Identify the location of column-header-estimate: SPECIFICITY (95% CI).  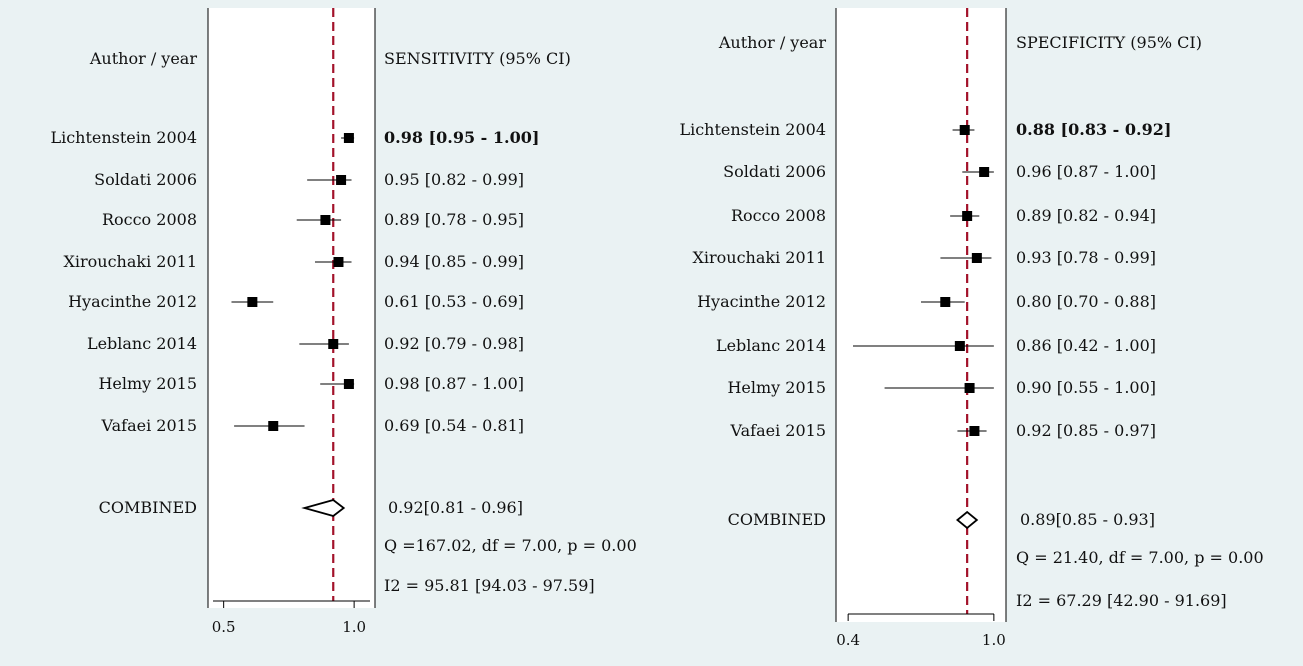
(1109, 42).